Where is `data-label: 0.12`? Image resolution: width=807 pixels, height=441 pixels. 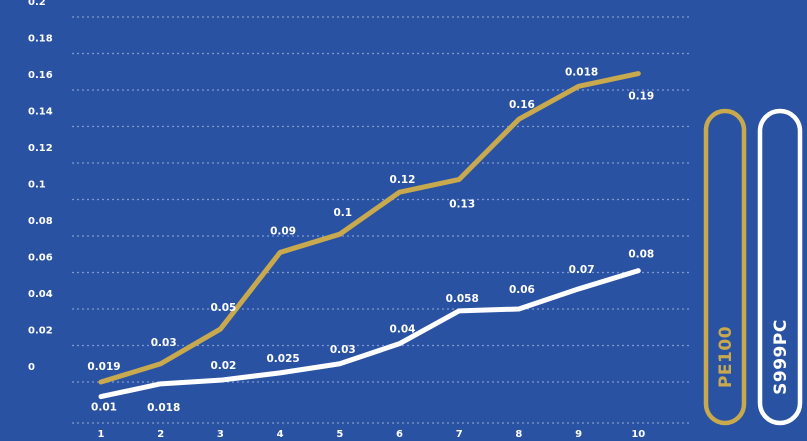 data-label: 0.12 is located at coordinates (403, 180).